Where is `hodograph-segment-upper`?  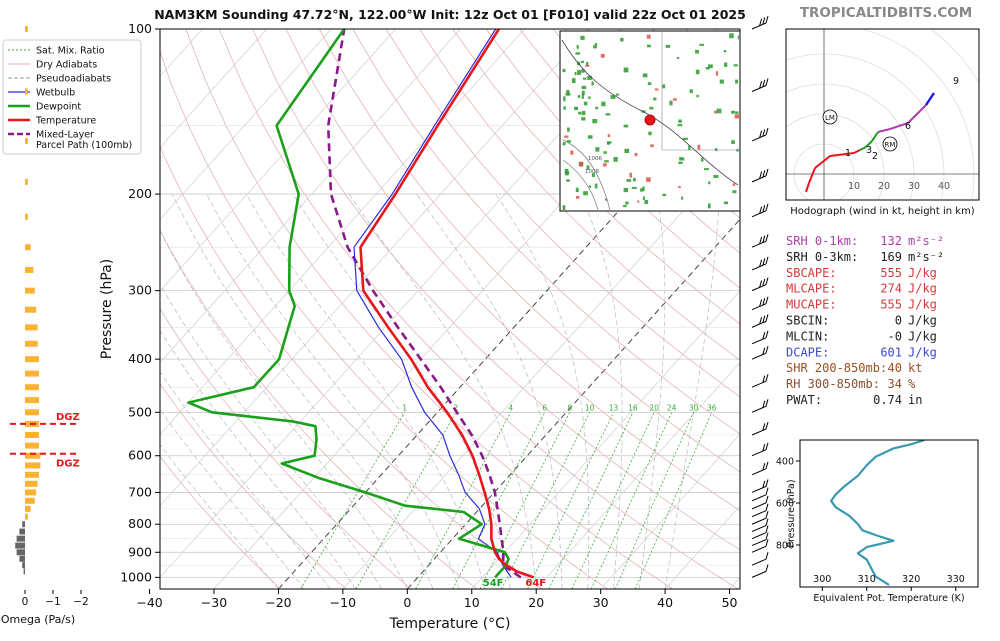 hodograph-segment-upper is located at coordinates (930, 99).